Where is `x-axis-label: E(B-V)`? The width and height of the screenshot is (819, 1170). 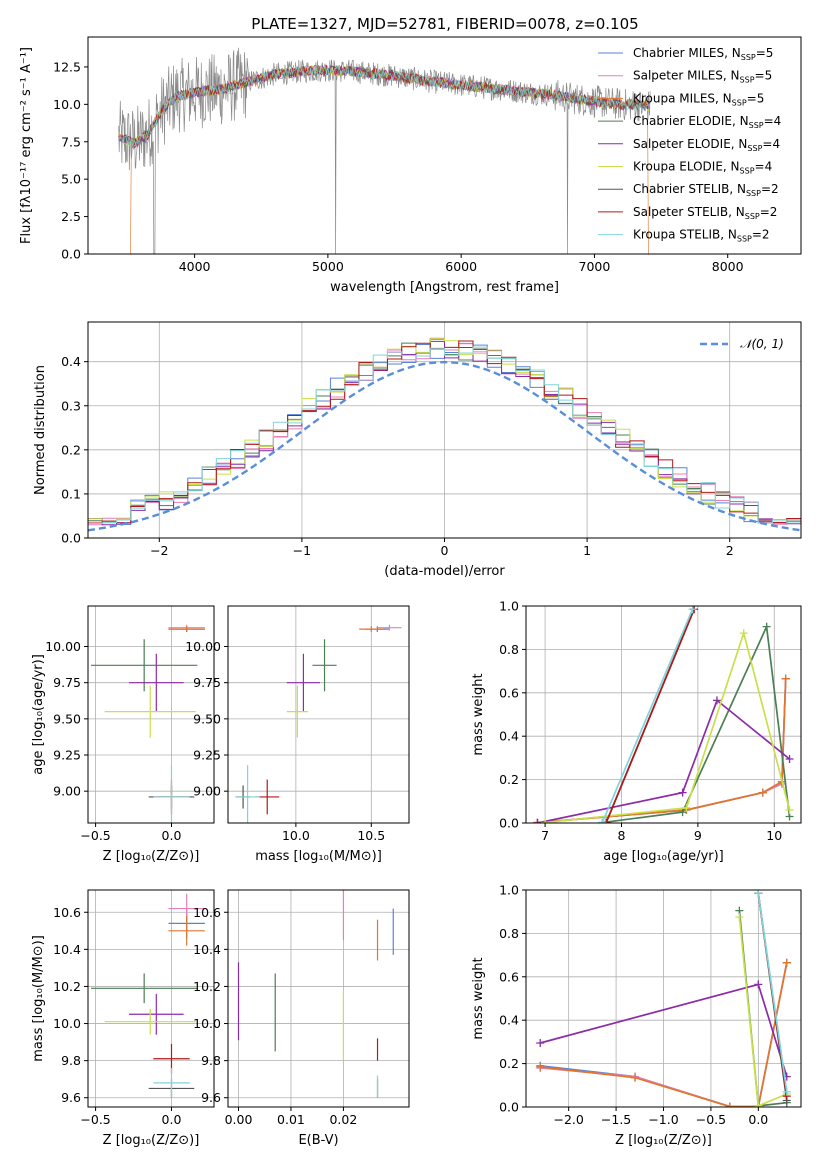 x-axis-label: E(B-V) is located at coordinates (318, 1140).